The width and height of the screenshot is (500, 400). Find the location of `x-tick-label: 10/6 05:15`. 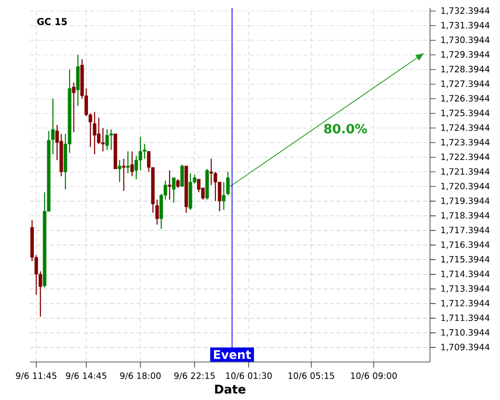

x-tick-label: 10/6 05:15 is located at coordinates (311, 376).